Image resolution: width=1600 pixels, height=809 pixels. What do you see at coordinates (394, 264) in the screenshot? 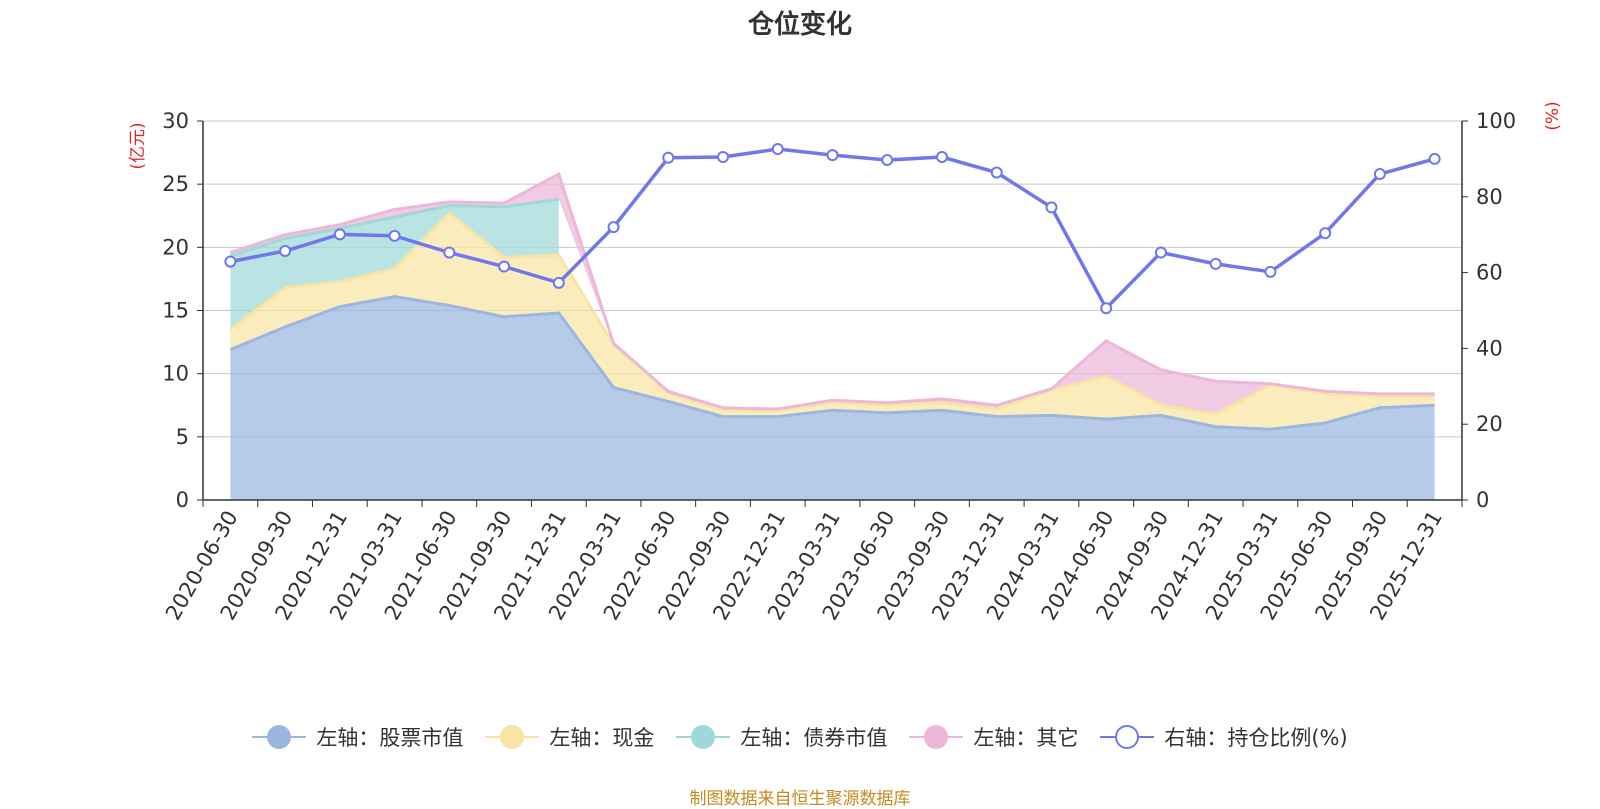
I see `area-左轴：债券市值` at bounding box center [394, 264].